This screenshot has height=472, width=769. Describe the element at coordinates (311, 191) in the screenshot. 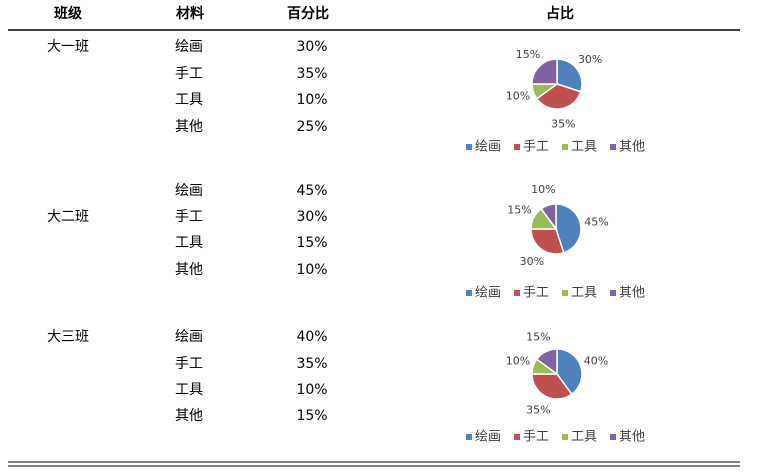

I see `percent: 45%` at that location.